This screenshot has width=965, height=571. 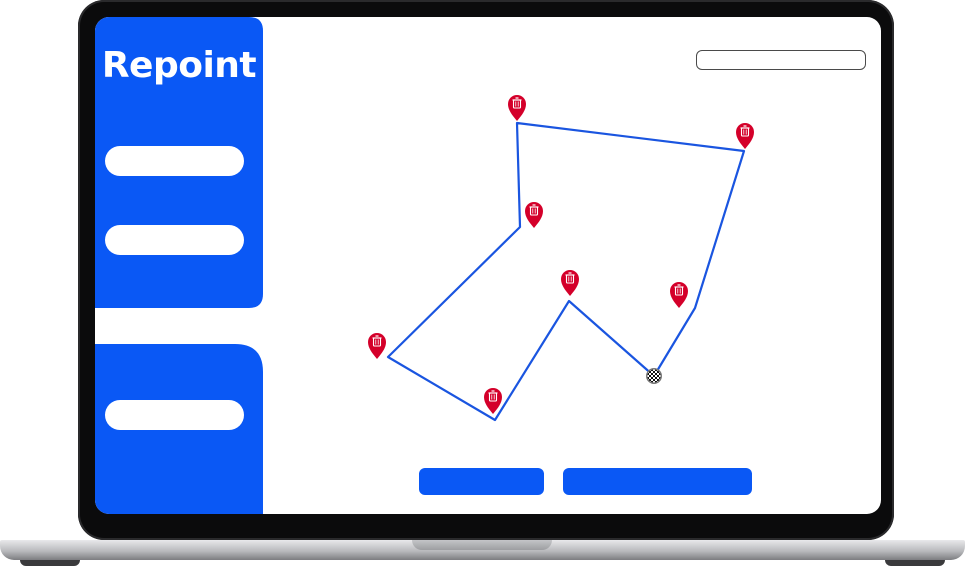 What do you see at coordinates (186, 328) in the screenshot?
I see `sidebar-item-3-active` at bounding box center [186, 328].